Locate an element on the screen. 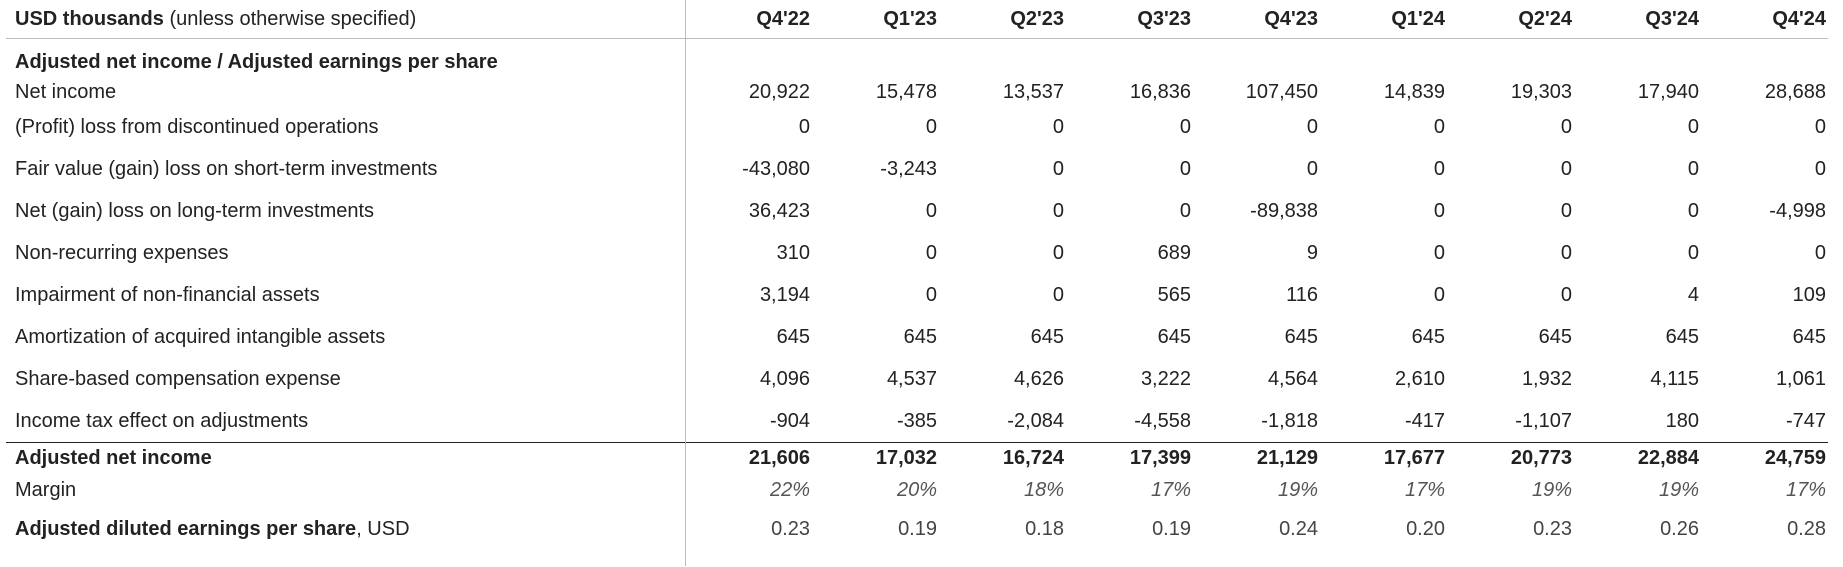 Image resolution: width=1843 pixels, height=567 pixels. value-cell: 17,399 is located at coordinates (1129, 458).